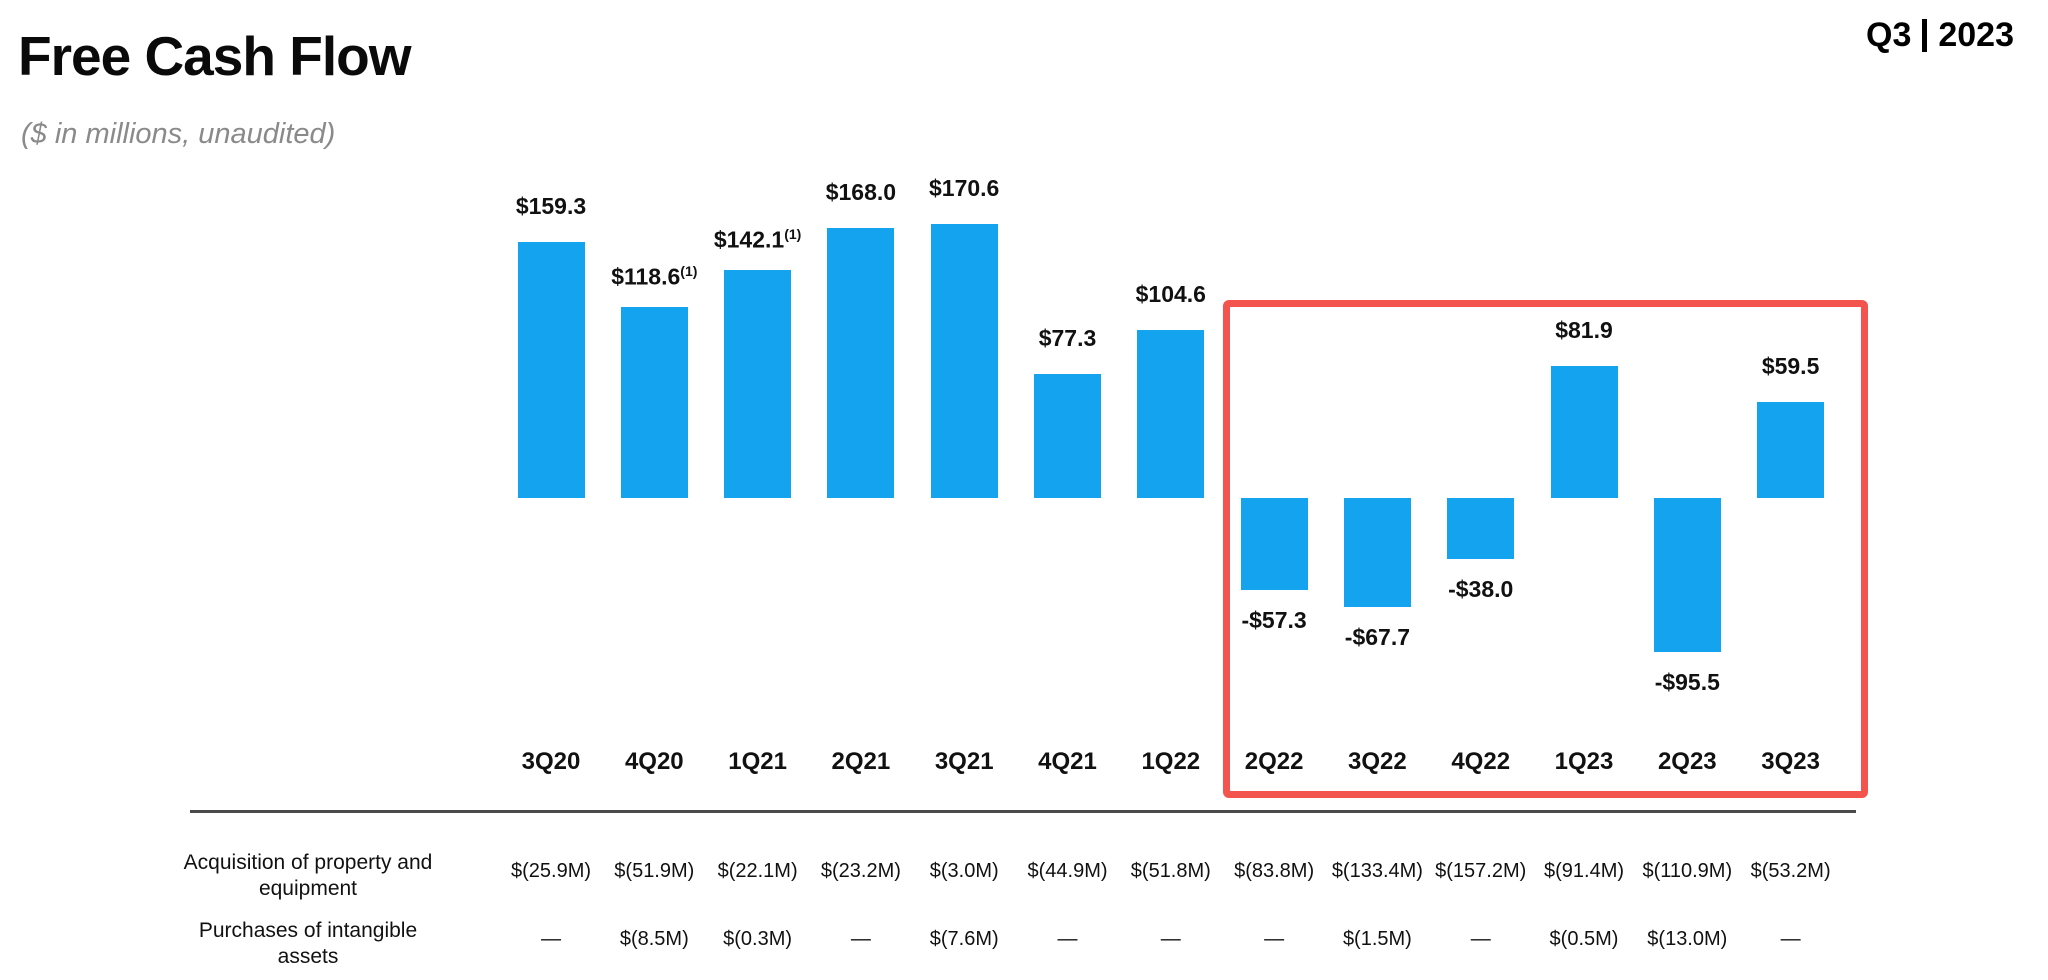 The image size is (2048, 980). I want to click on x-axis-label: 4Q21, so click(1067, 761).